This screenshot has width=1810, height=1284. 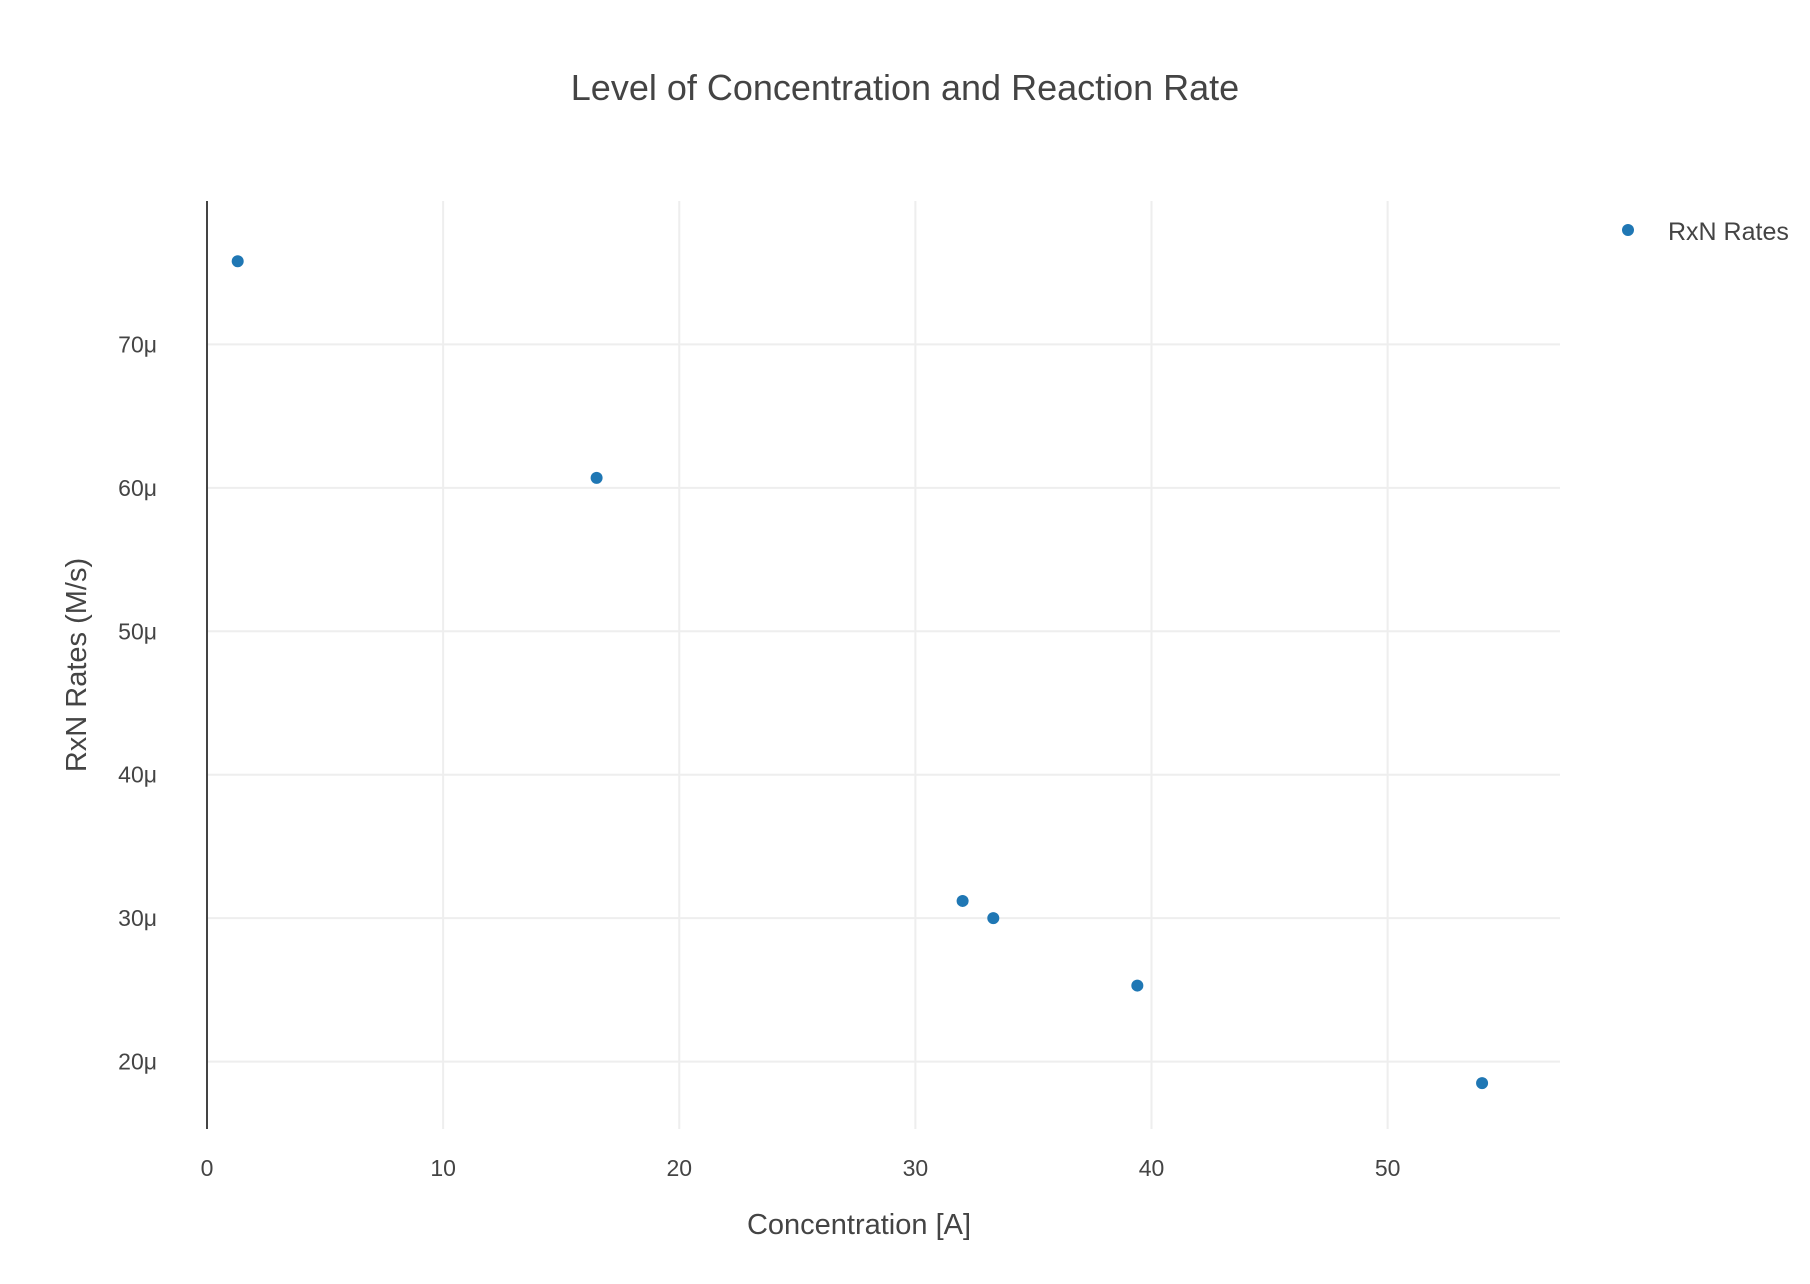 I want to click on y-tick-label: 40μ, so click(x=137, y=775).